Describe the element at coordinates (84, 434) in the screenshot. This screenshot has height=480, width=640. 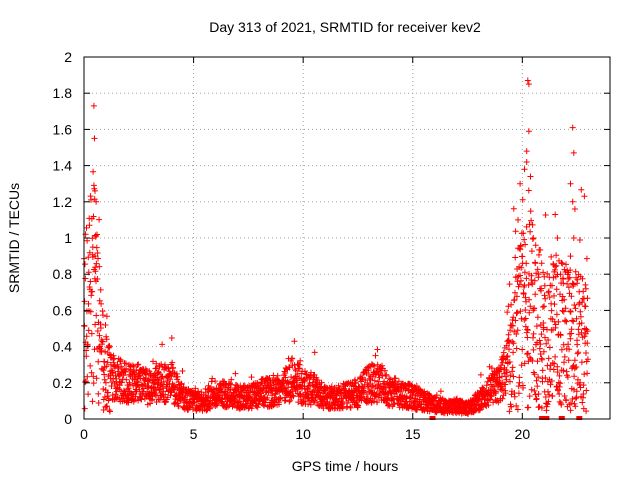
I see `x-tick-label: 0` at that location.